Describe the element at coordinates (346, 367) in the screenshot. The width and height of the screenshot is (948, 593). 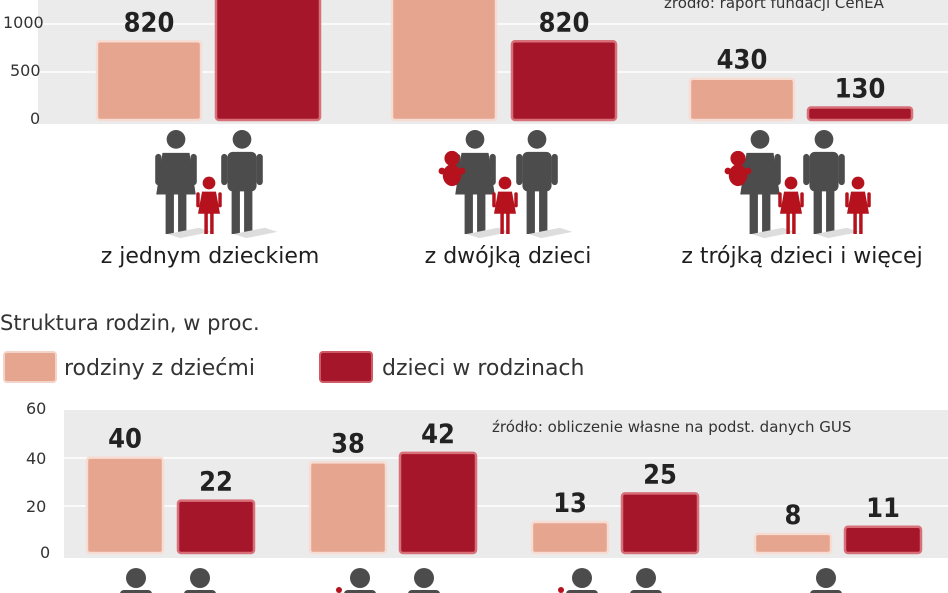
I see `legend-swatch-children` at that location.